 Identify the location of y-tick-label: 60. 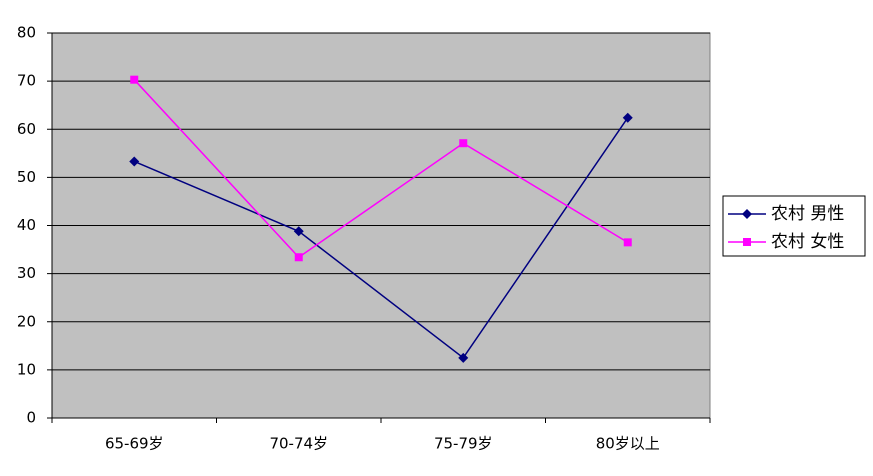
(26, 129).